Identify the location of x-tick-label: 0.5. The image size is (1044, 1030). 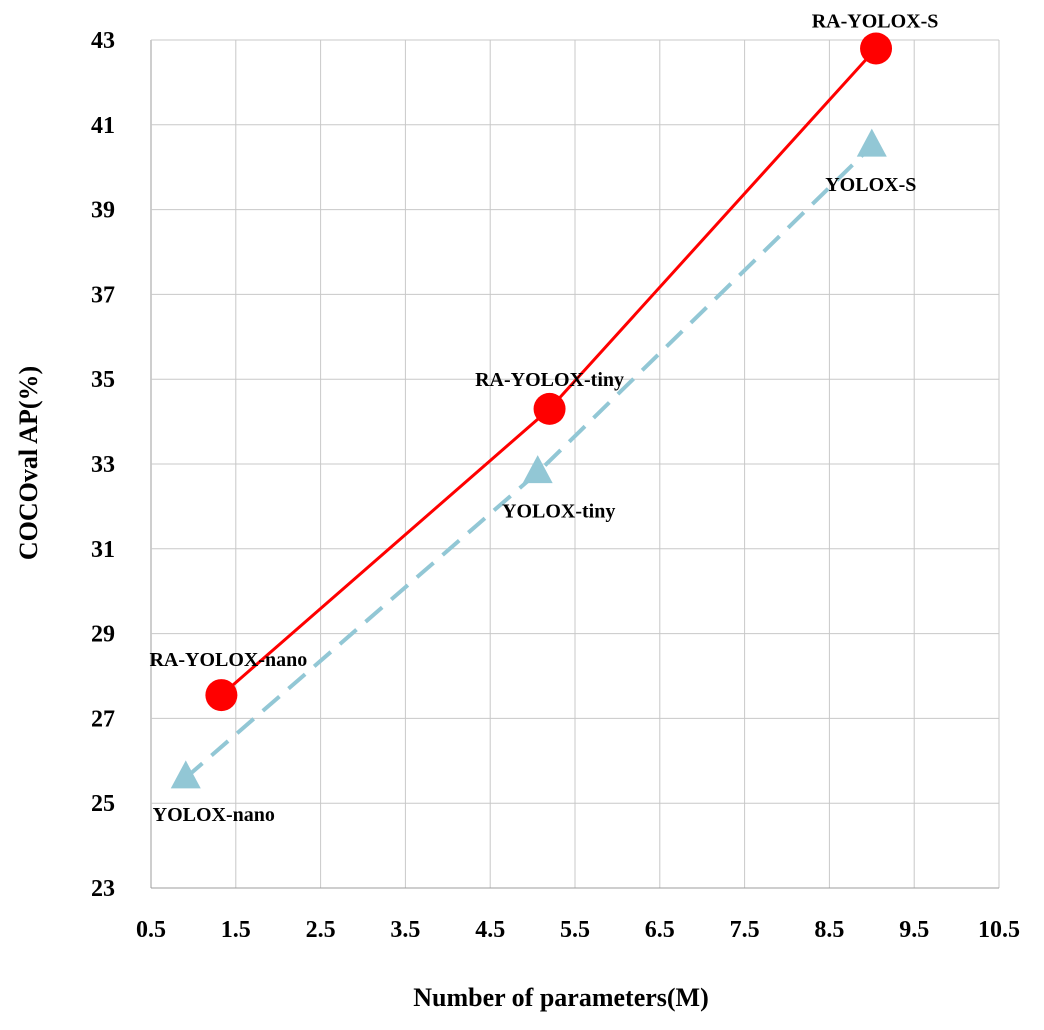
(151, 930).